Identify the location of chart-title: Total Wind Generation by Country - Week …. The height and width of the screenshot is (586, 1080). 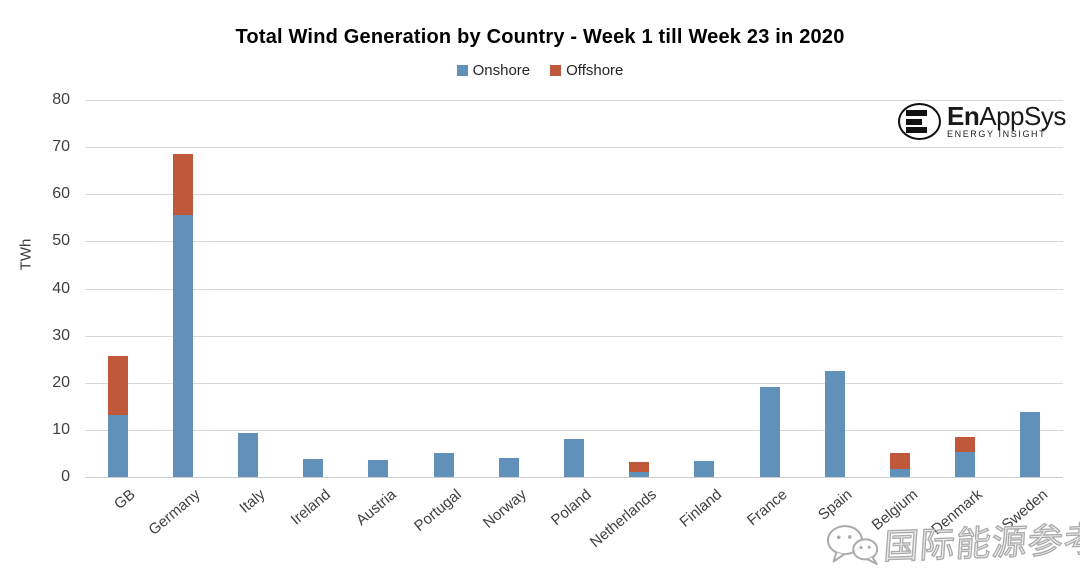
(540, 37).